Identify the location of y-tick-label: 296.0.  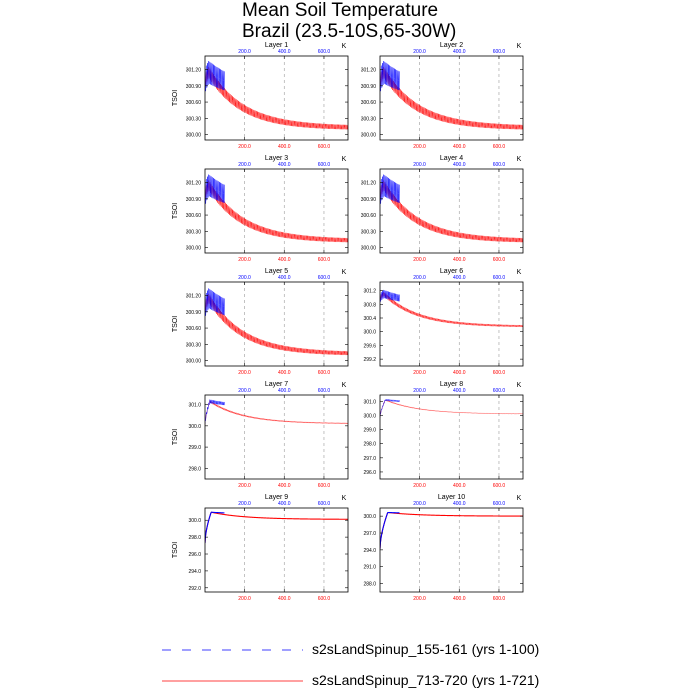
(194, 555).